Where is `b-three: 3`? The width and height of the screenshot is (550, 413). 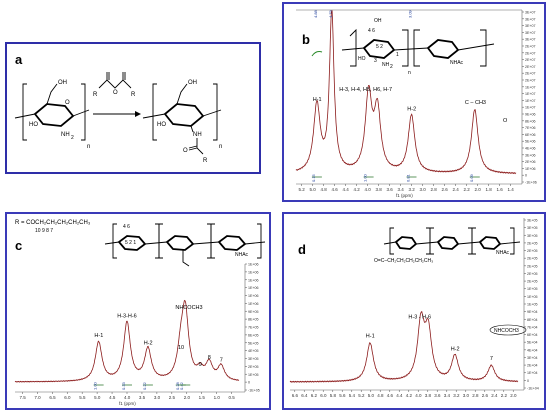 b-three: 3 is located at coordinates (375, 61).